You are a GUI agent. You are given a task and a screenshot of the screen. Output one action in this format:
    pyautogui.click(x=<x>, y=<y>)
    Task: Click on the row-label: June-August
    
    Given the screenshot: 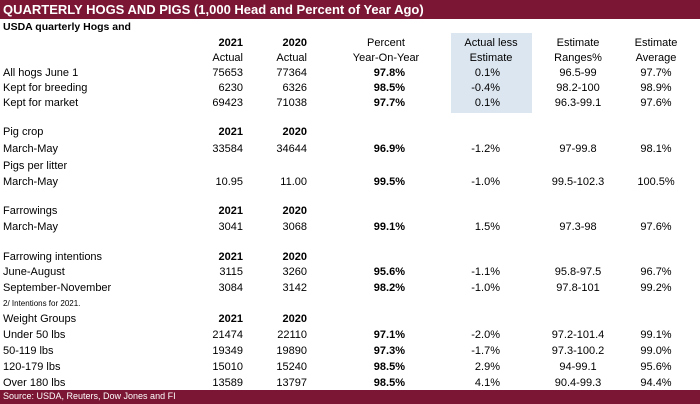 What is the action you would take?
    pyautogui.click(x=34, y=272)
    